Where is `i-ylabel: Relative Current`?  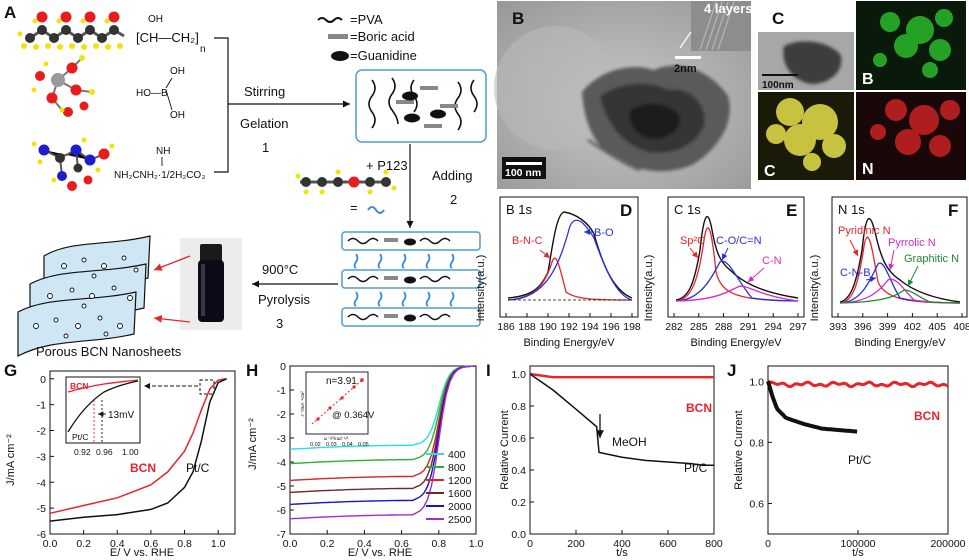
i-ylabel: Relative Current is located at coordinates (505, 449).